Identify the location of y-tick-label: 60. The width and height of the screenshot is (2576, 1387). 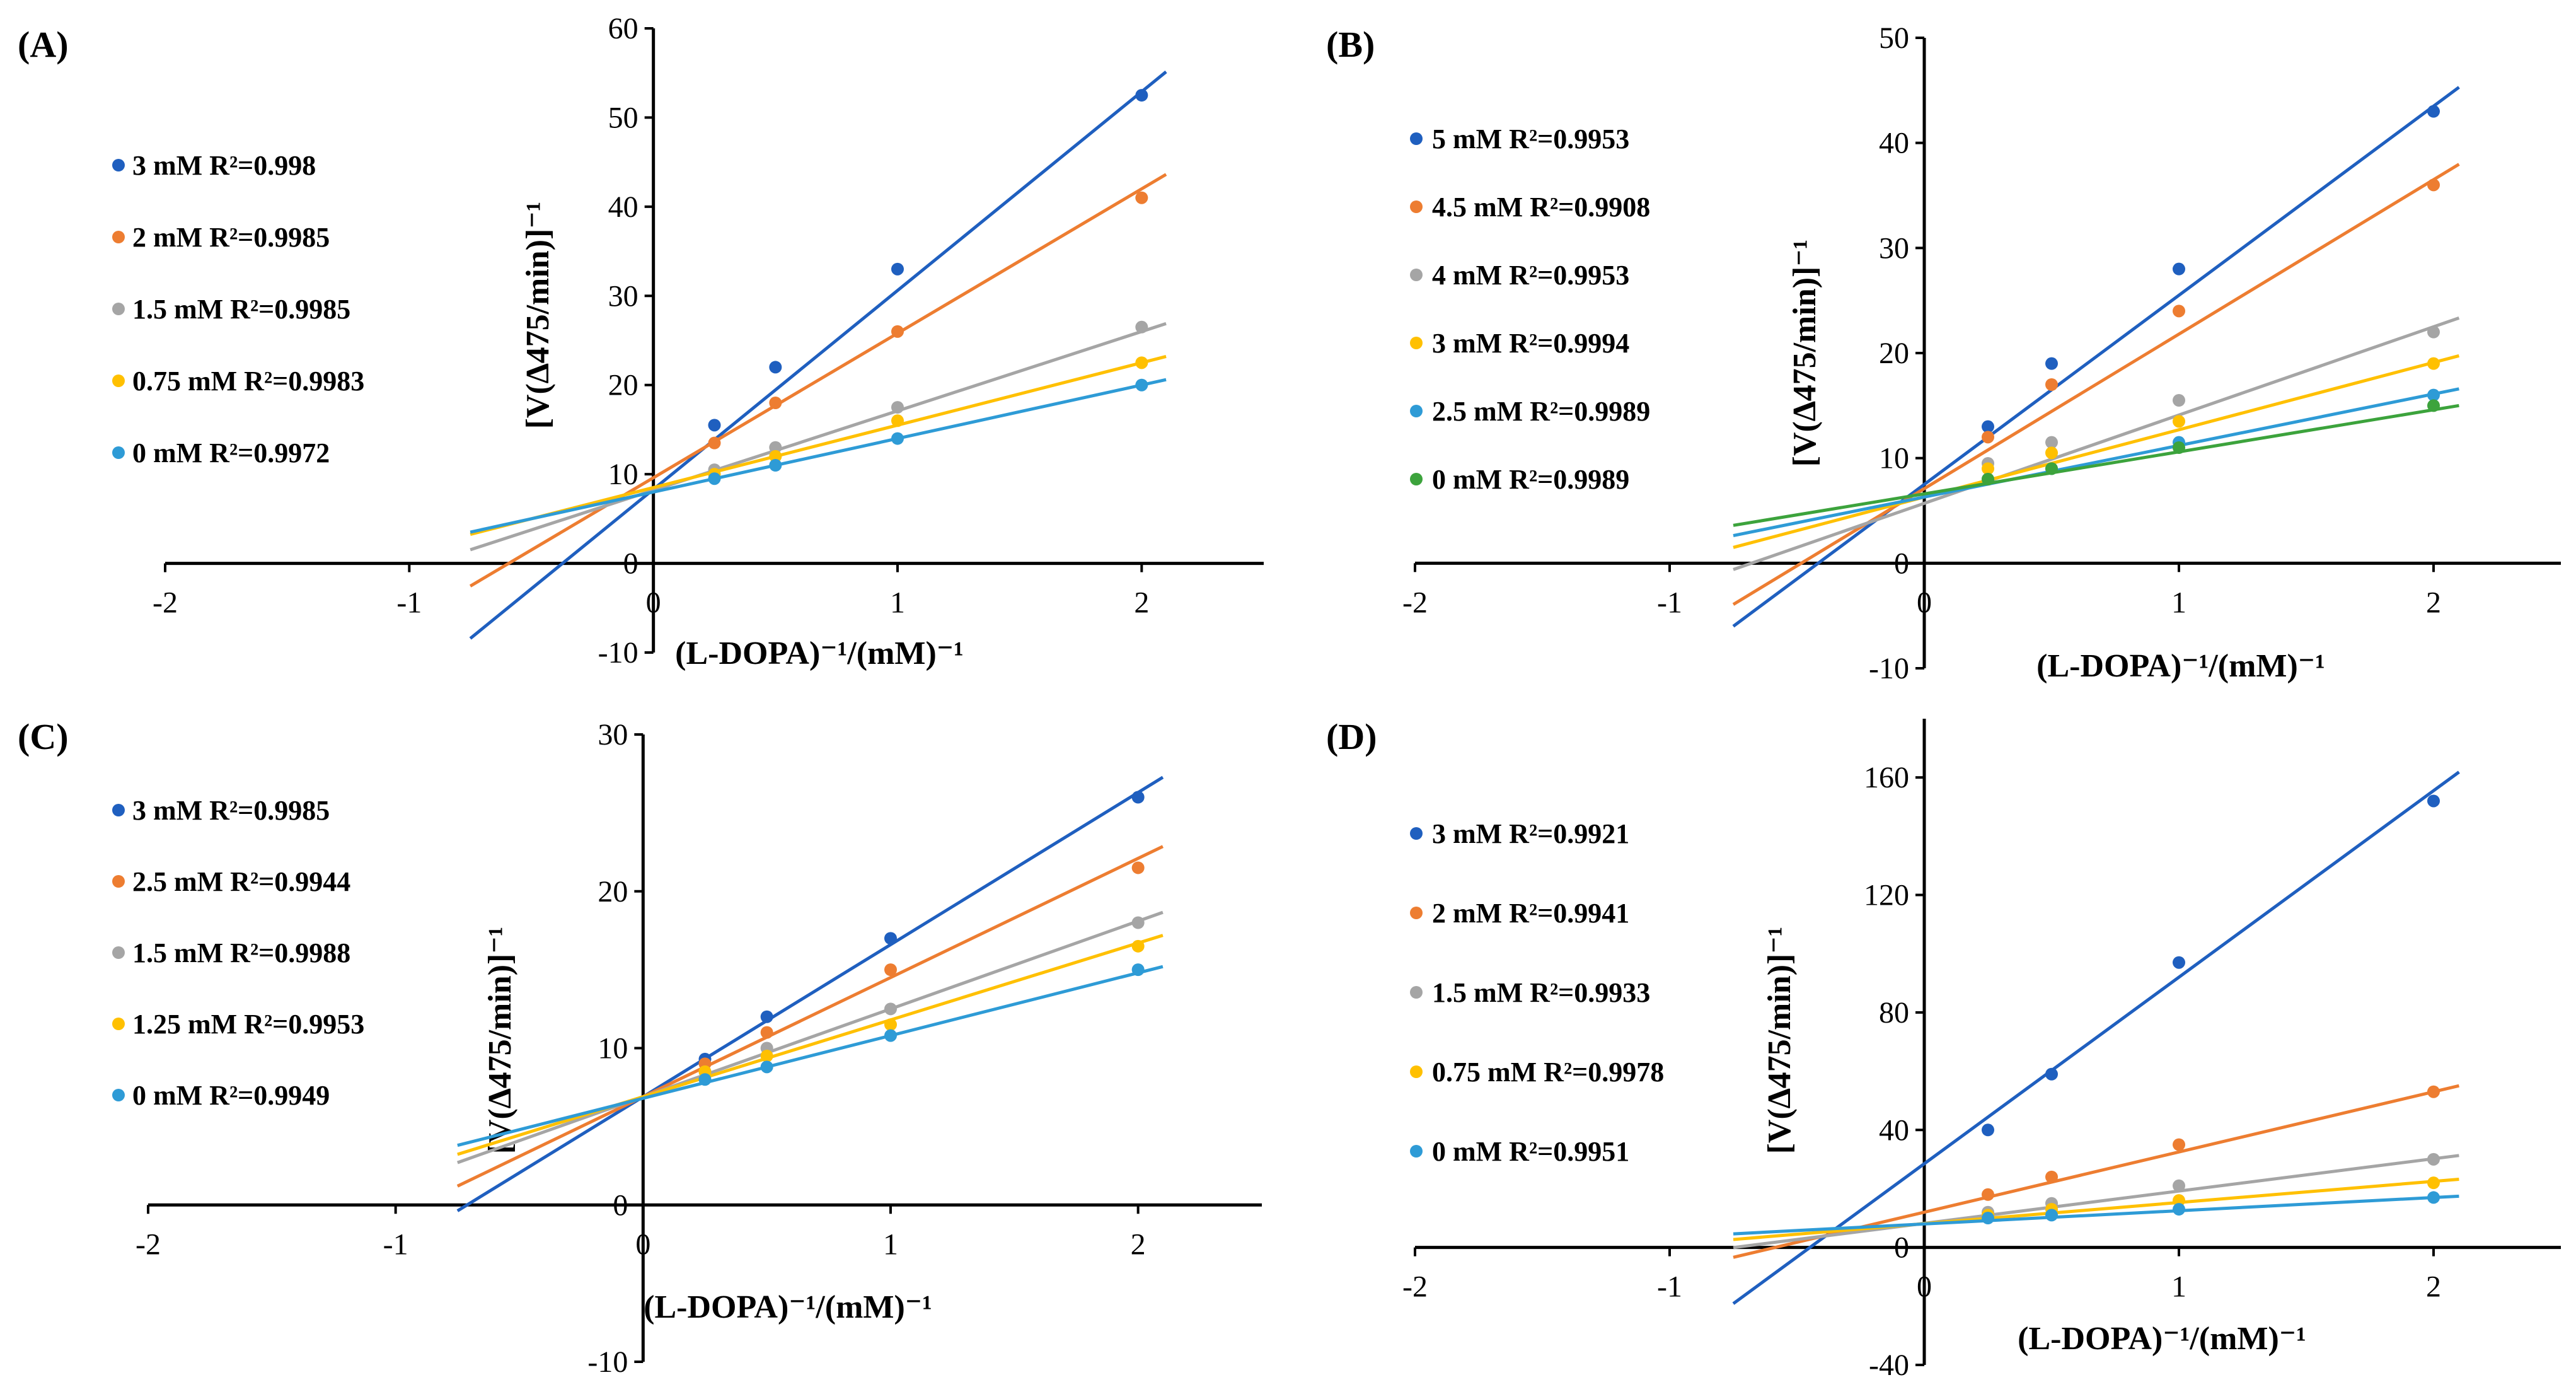
(623, 28).